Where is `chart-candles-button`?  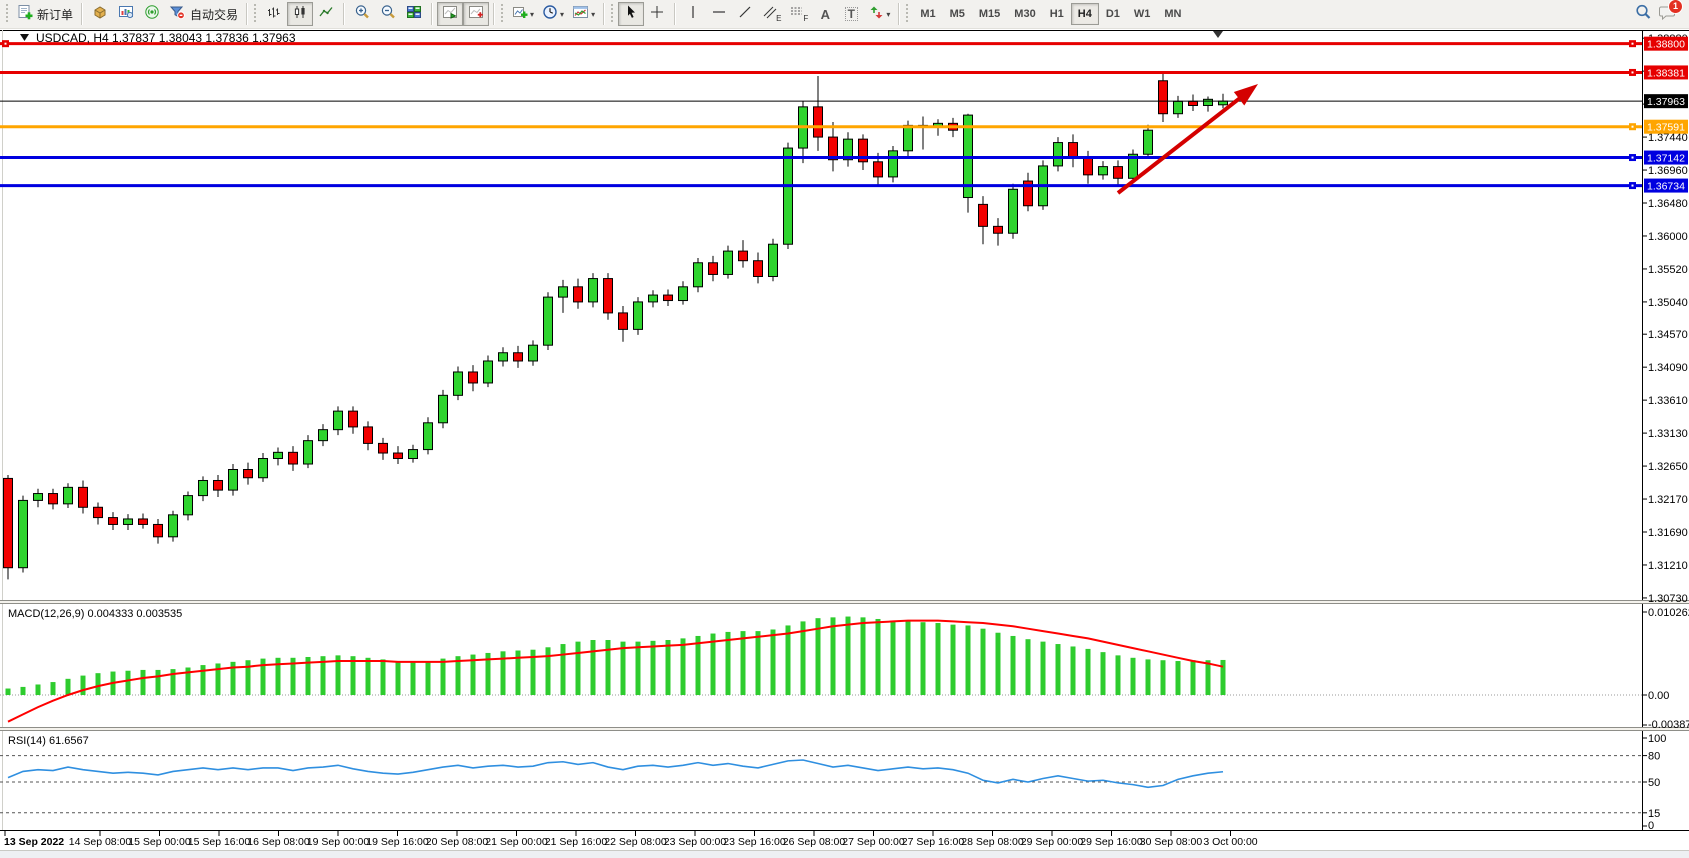 chart-candles-button is located at coordinates (300, 14).